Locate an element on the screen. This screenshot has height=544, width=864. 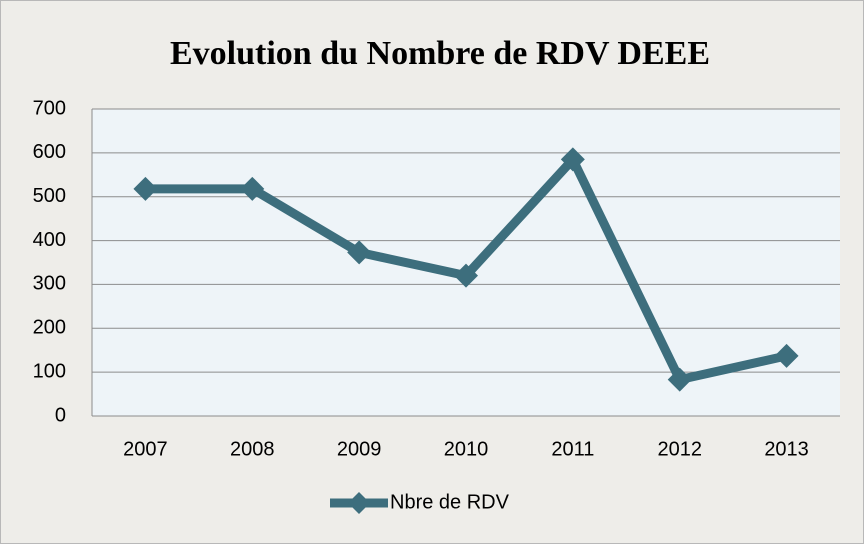
legend-label: Nbre de RDV is located at coordinates (450, 502).